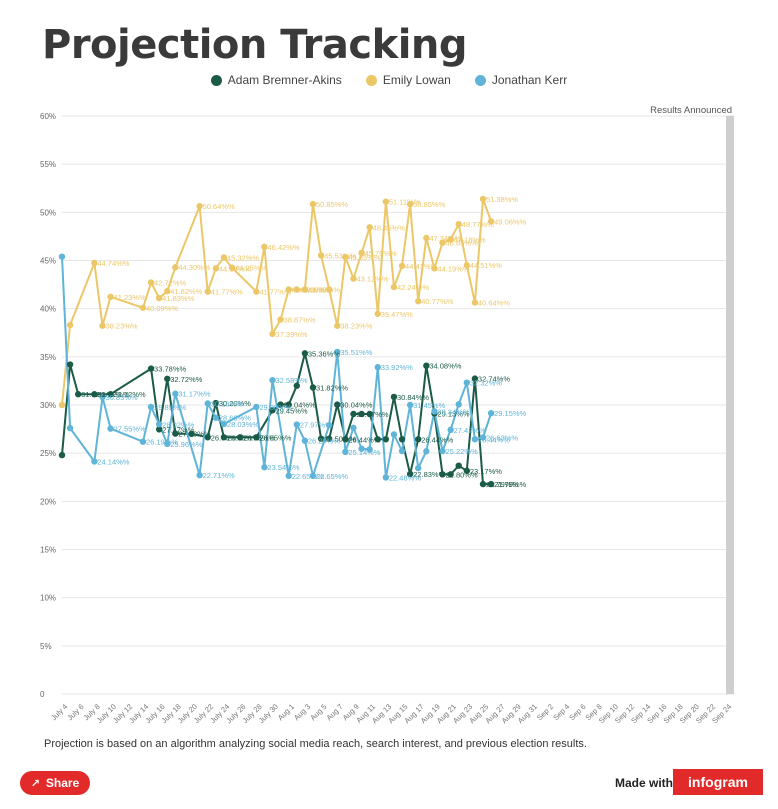 The width and height of the screenshot is (778, 809). Describe the element at coordinates (413, 287) in the screenshot. I see `data-label: 42.24%%` at that location.